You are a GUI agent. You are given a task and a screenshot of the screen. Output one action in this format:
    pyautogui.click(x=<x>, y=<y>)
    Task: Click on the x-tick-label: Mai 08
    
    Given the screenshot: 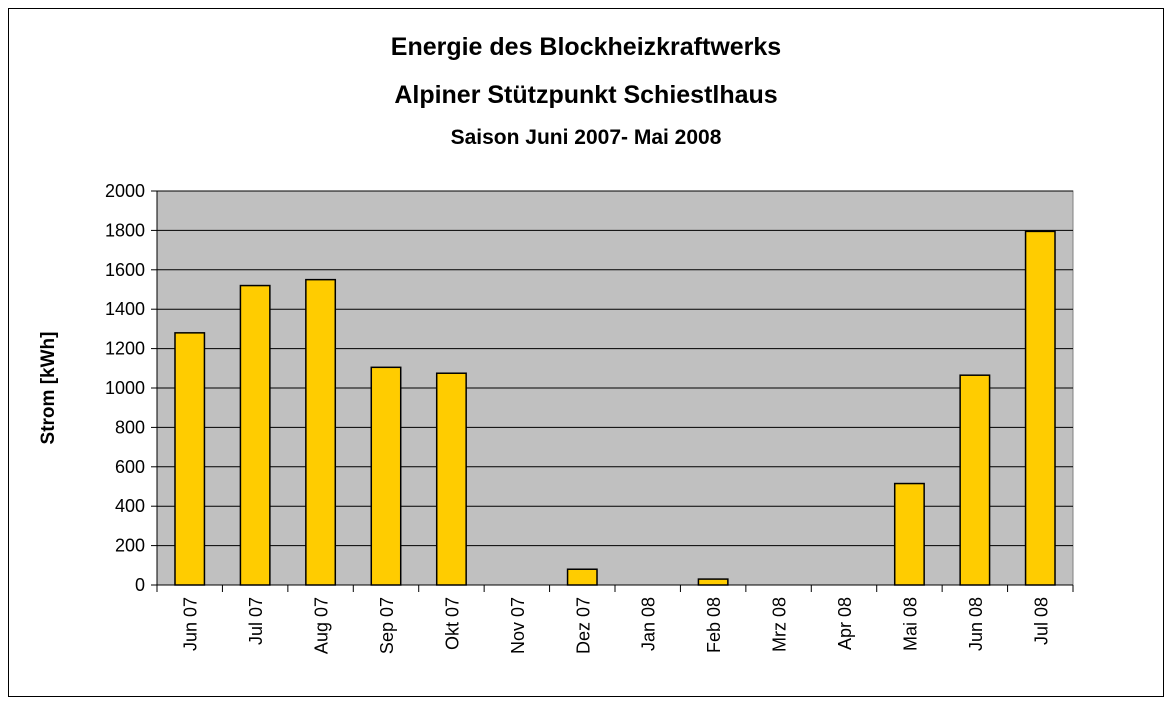 What is the action you would take?
    pyautogui.click(x=910, y=624)
    